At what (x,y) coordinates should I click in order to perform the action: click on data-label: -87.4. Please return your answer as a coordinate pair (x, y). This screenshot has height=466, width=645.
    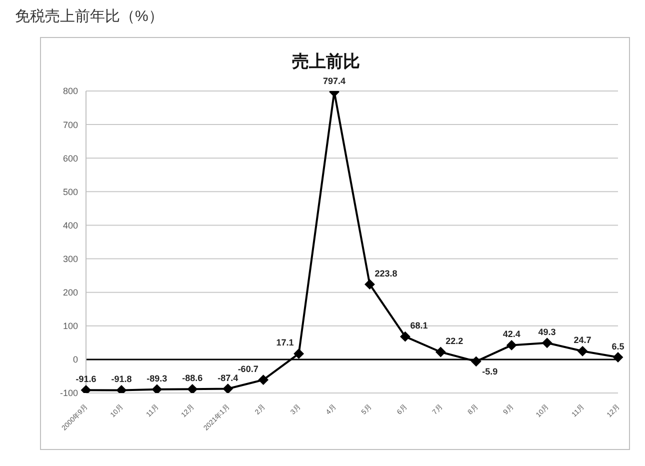
    Looking at the image, I should click on (228, 377).